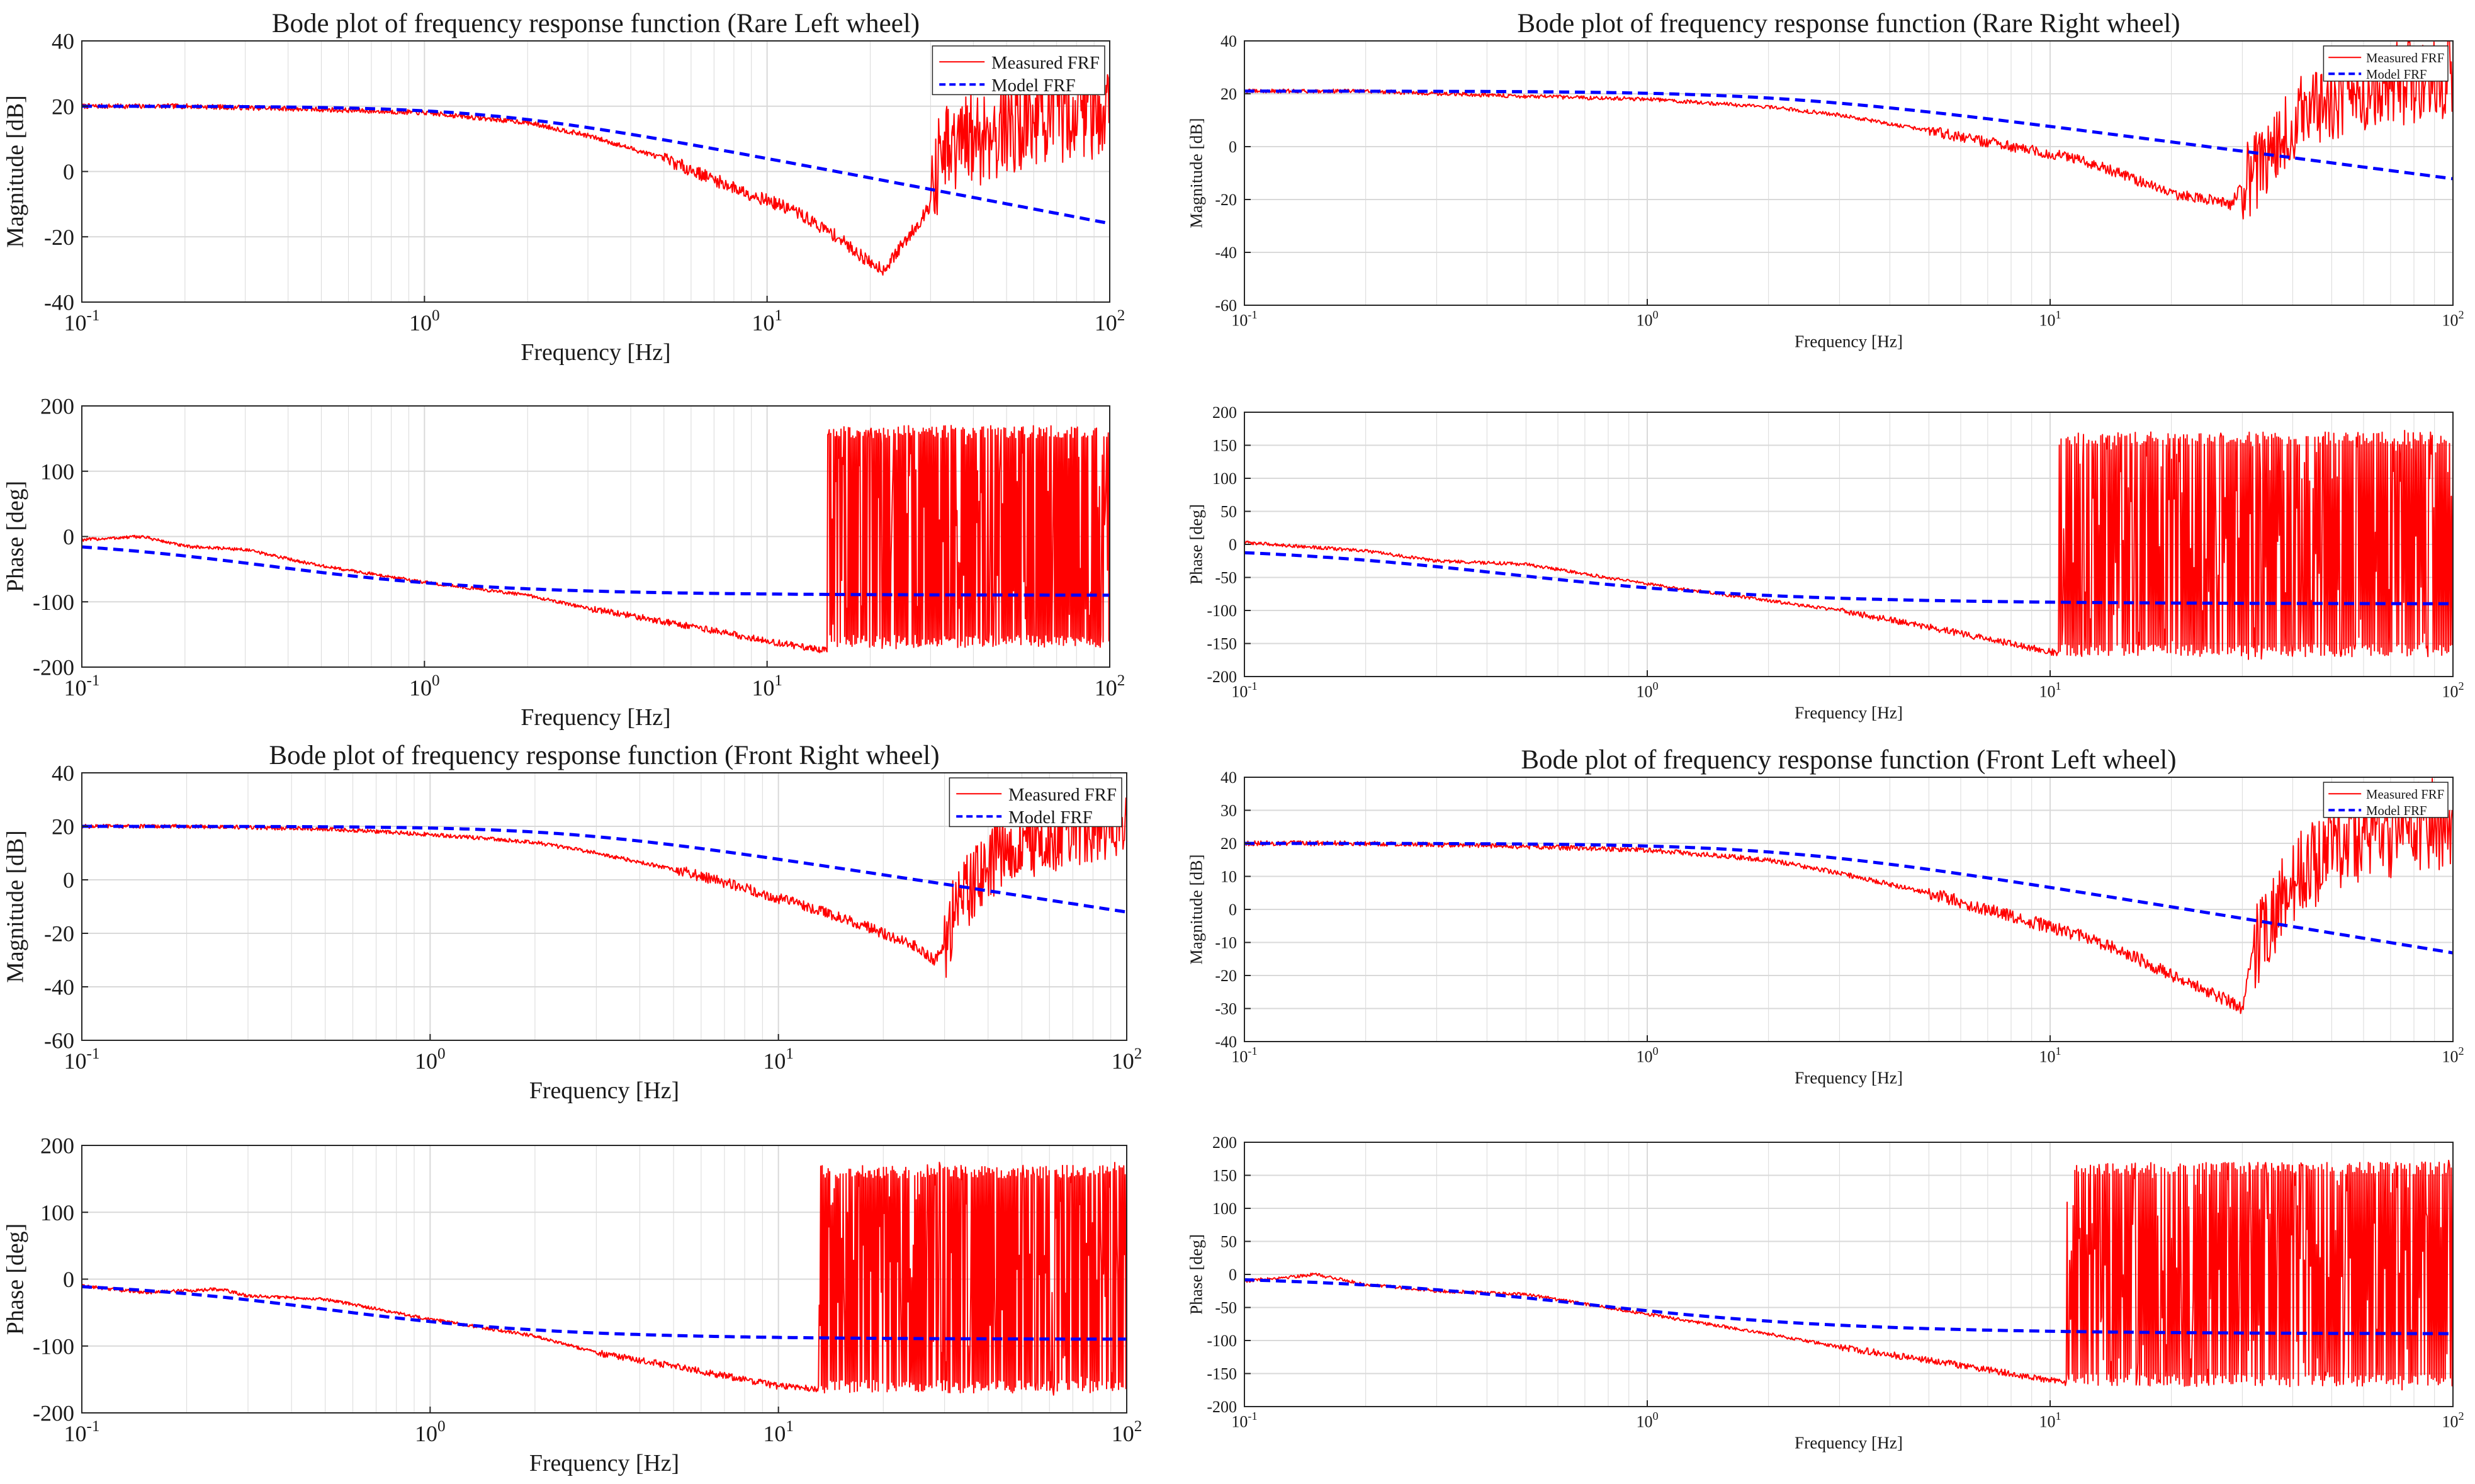 The height and width of the screenshot is (1484, 2475). What do you see at coordinates (15, 1279) in the screenshot?
I see `y-axis-label: Phase [deg]` at bounding box center [15, 1279].